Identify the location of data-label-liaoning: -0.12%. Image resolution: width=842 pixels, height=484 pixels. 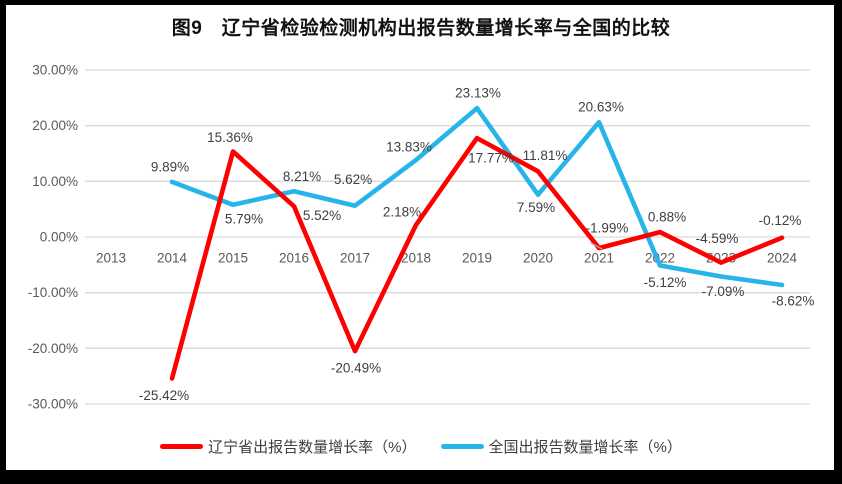
(780, 220).